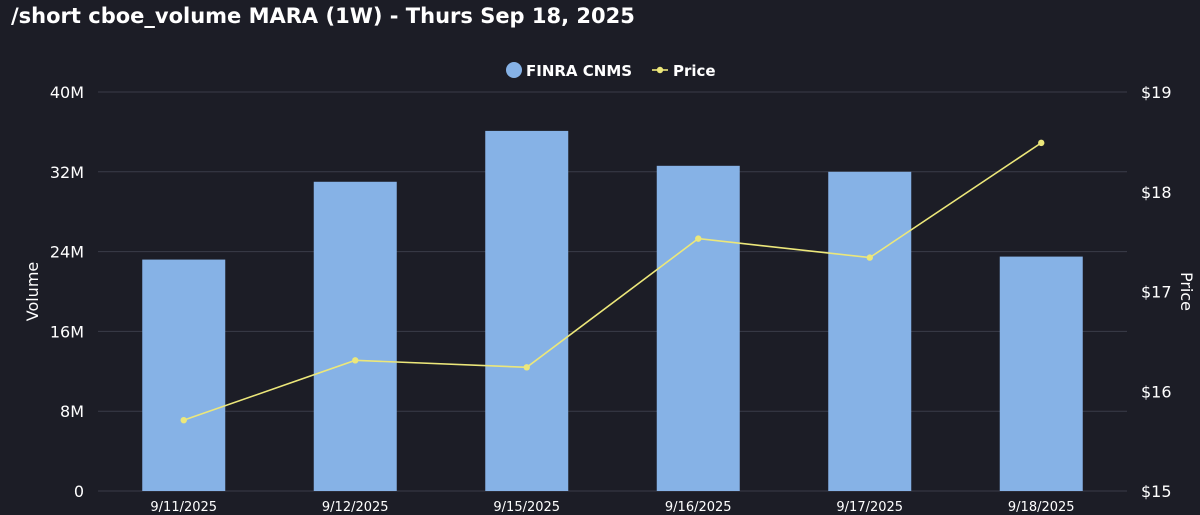 Image resolution: width=1200 pixels, height=515 pixels. Describe the element at coordinates (67, 292) in the screenshot. I see `left-axis-ticks: 0 8M 16M 24M 32M 40M` at that location.